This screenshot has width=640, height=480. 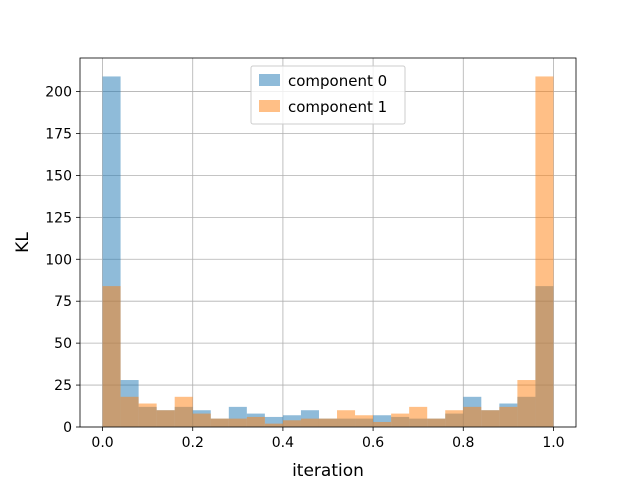 What do you see at coordinates (58, 218) in the screenshot?
I see `y-tick-label: 125` at bounding box center [58, 218].